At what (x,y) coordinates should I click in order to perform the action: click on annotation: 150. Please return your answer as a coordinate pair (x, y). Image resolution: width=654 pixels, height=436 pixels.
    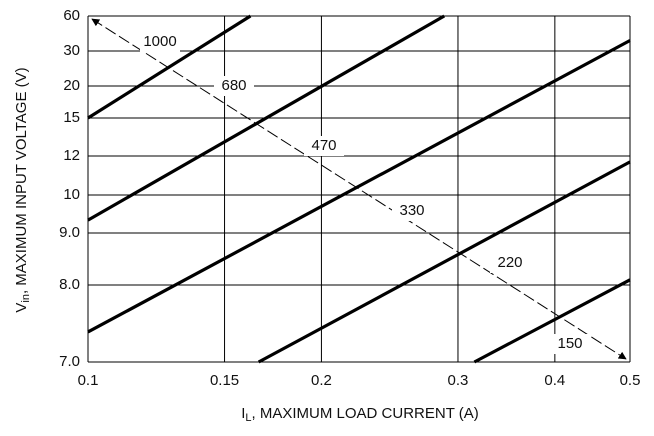
    Looking at the image, I should click on (569, 343).